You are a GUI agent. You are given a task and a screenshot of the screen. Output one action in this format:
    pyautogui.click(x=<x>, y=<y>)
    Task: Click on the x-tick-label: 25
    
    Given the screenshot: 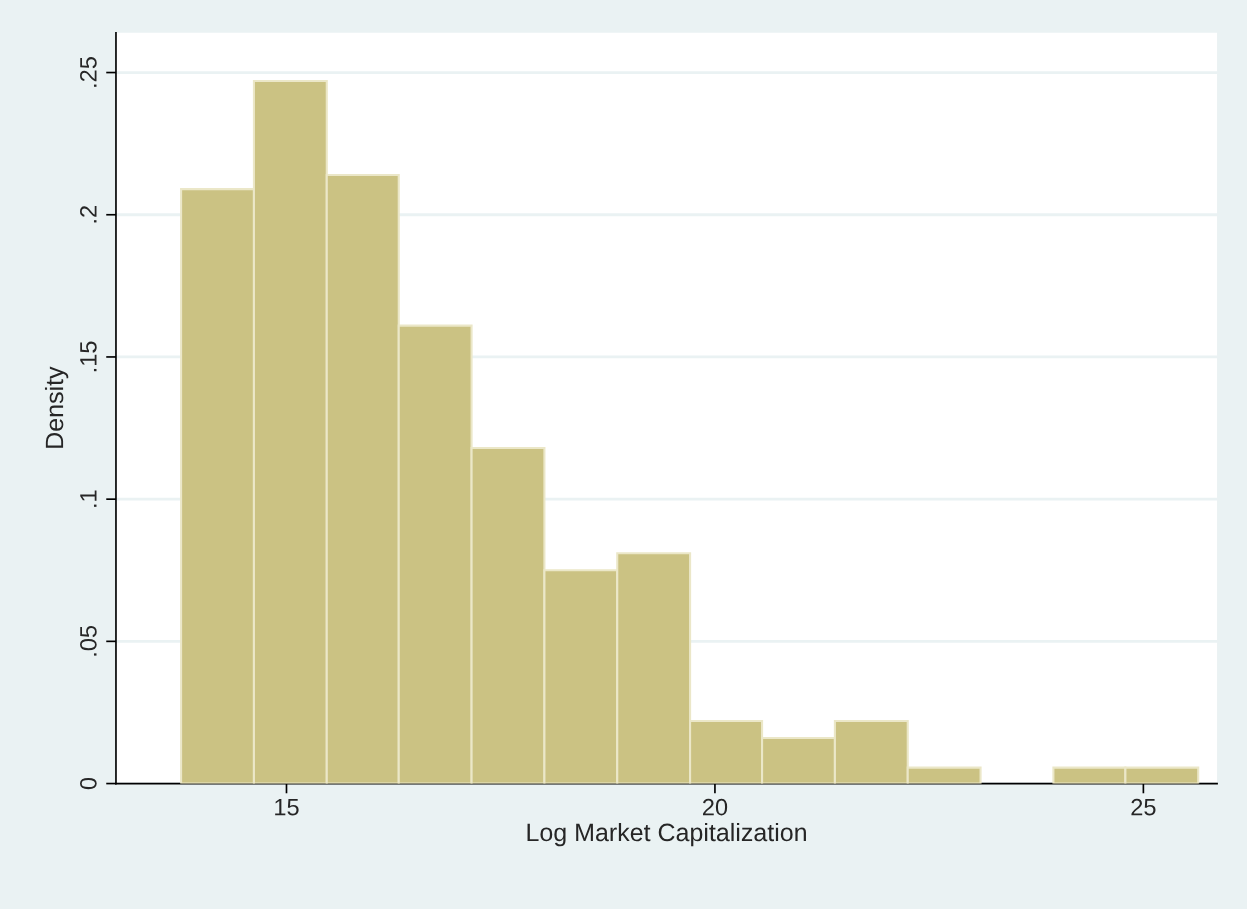 What is the action you would take?
    pyautogui.click(x=1143, y=807)
    